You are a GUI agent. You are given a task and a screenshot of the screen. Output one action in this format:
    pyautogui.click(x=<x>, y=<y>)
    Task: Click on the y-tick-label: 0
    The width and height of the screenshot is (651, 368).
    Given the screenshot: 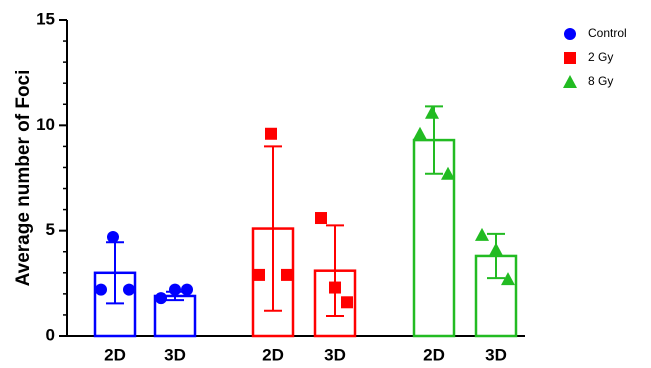 What is the action you would take?
    pyautogui.click(x=50, y=334)
    